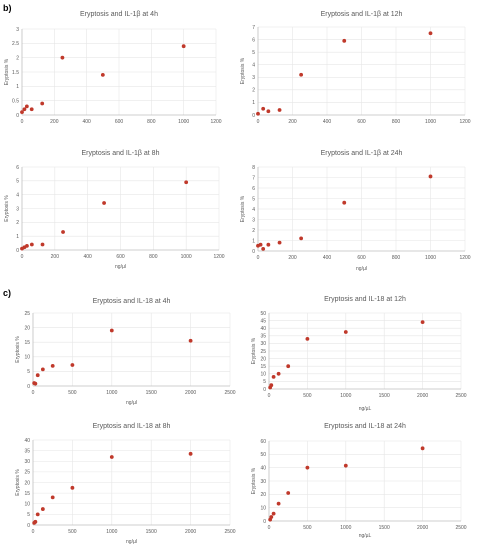 This screenshot has width=479, height=550. What do you see at coordinates (15, 44) in the screenshot?
I see `y-tick-label: 2.5` at bounding box center [15, 44].